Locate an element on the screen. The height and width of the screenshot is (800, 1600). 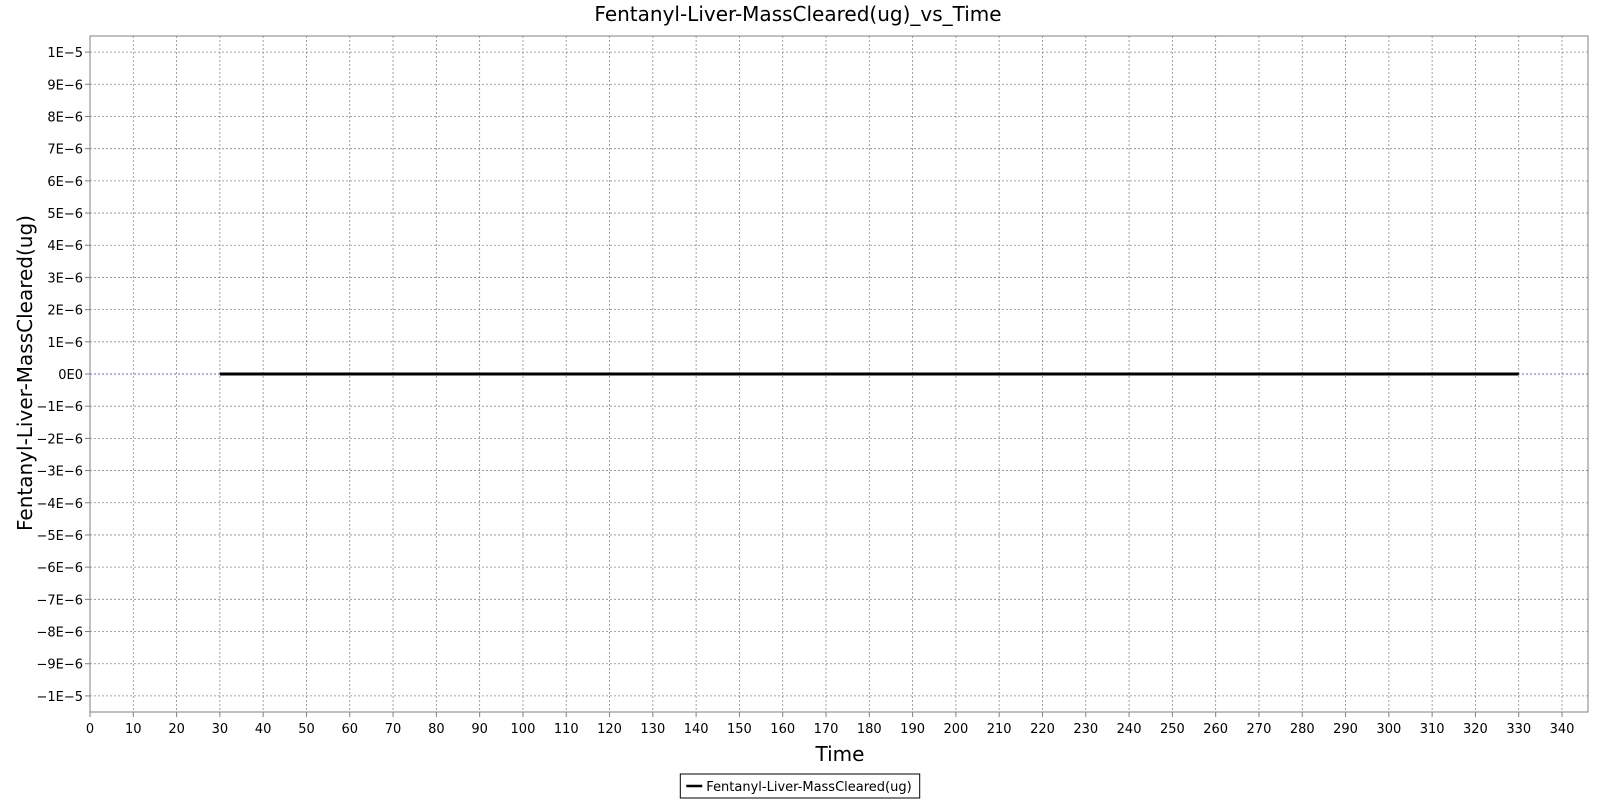
y-tick-label: 4E−6 is located at coordinates (65, 246).